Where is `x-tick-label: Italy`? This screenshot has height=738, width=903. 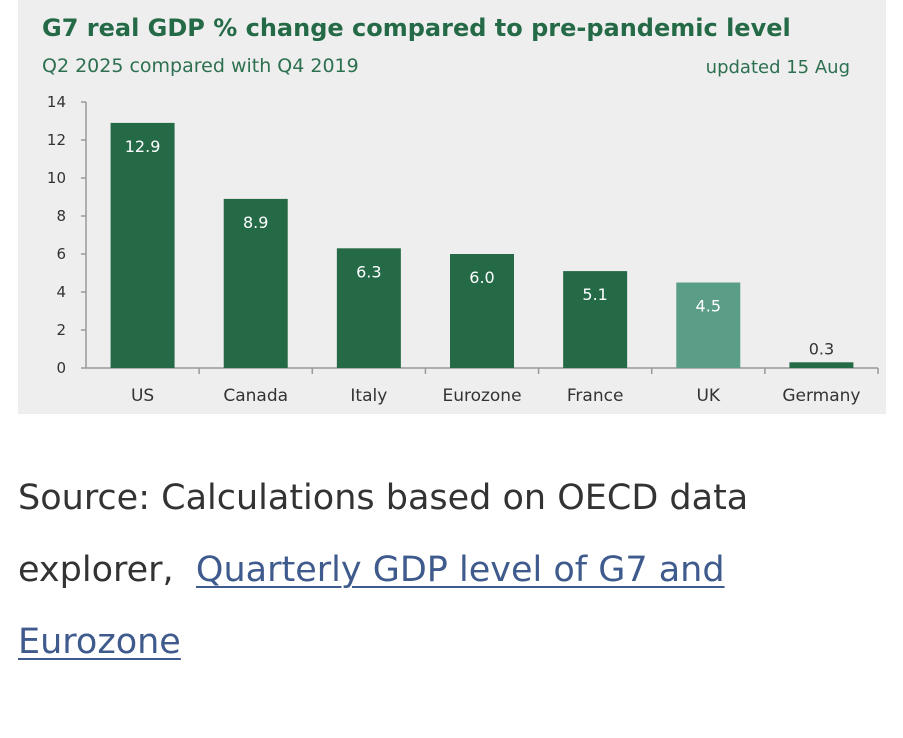
x-tick-label: Italy is located at coordinates (368, 396).